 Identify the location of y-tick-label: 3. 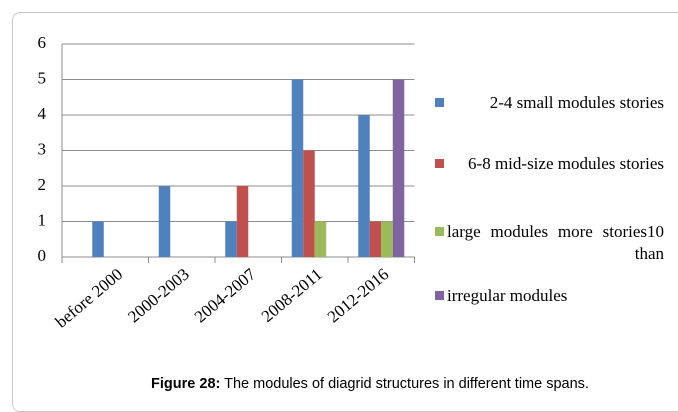
(42, 148).